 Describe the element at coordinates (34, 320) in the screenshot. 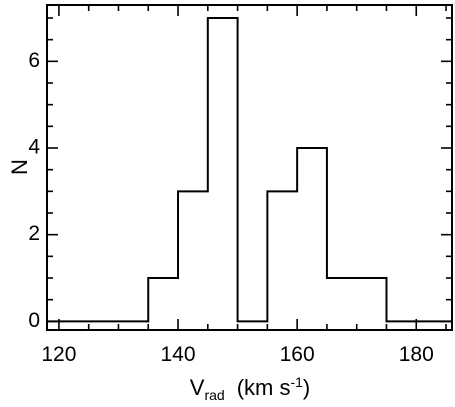

I see `y-tick-label: 0` at that location.